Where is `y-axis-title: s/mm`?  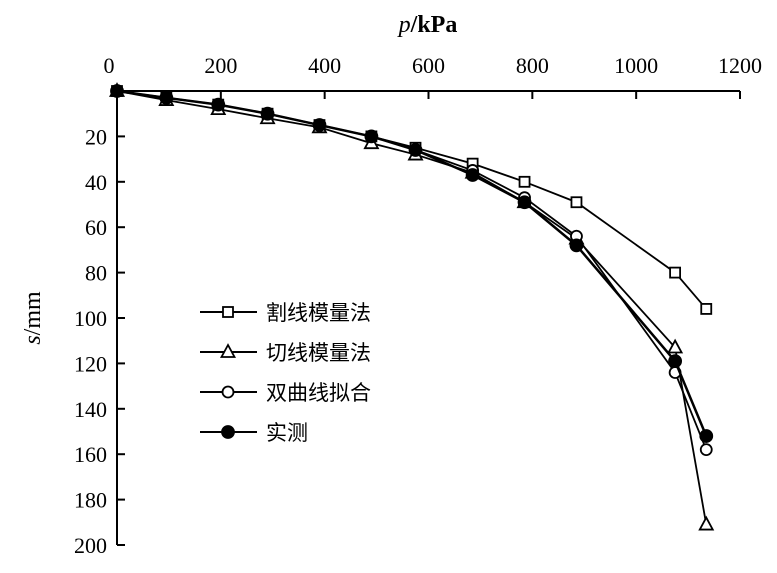
y-axis-title: s/mm is located at coordinates (33, 318).